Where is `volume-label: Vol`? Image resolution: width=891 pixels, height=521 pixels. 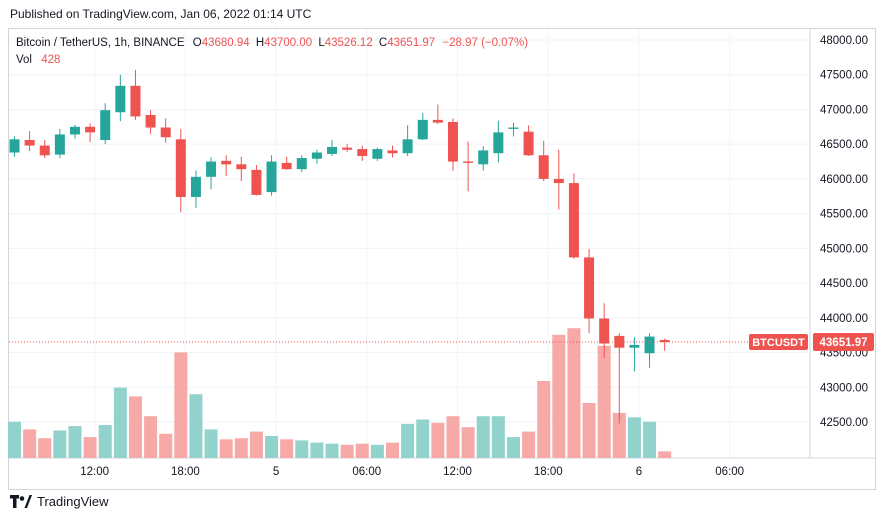 volume-label: Vol is located at coordinates (24, 60).